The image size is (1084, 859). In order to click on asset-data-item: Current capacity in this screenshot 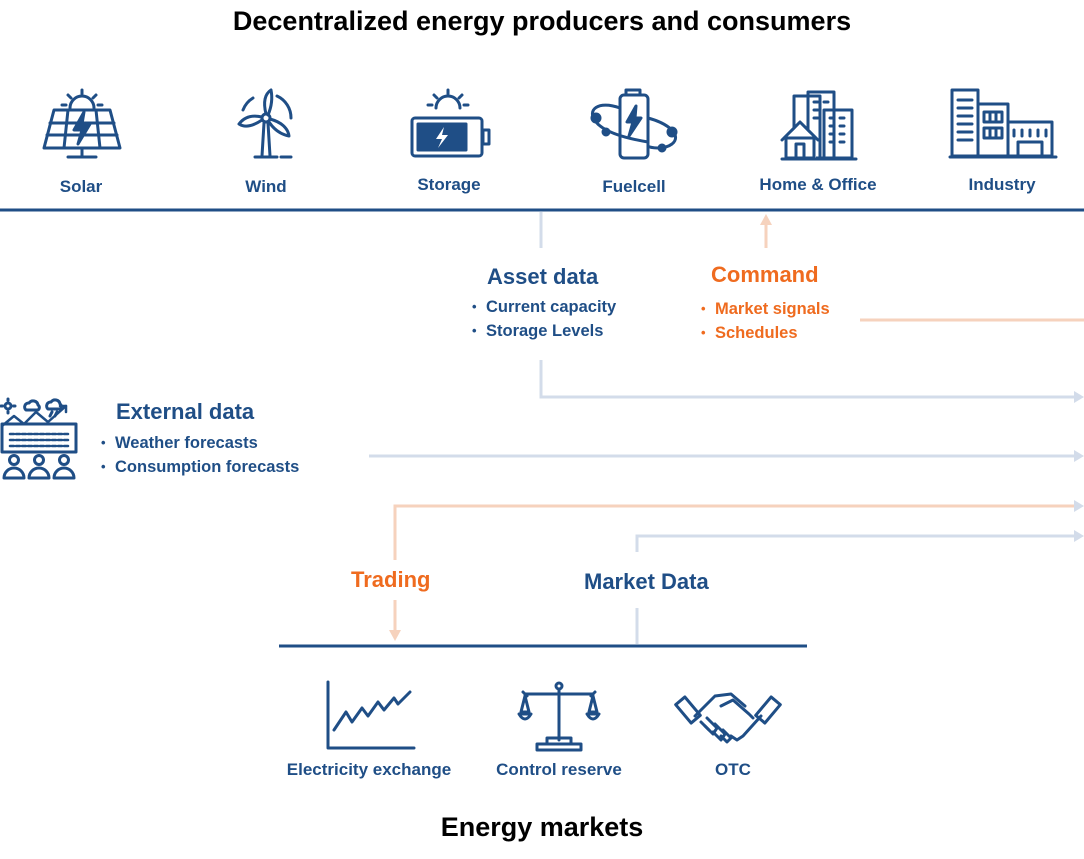, I will do `click(544, 307)`.